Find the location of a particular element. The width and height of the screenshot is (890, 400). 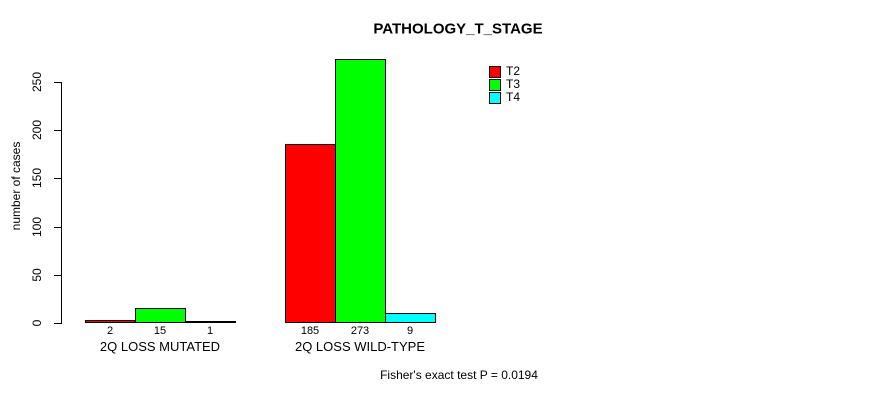

legend-row: T3 is located at coordinates (504, 84).